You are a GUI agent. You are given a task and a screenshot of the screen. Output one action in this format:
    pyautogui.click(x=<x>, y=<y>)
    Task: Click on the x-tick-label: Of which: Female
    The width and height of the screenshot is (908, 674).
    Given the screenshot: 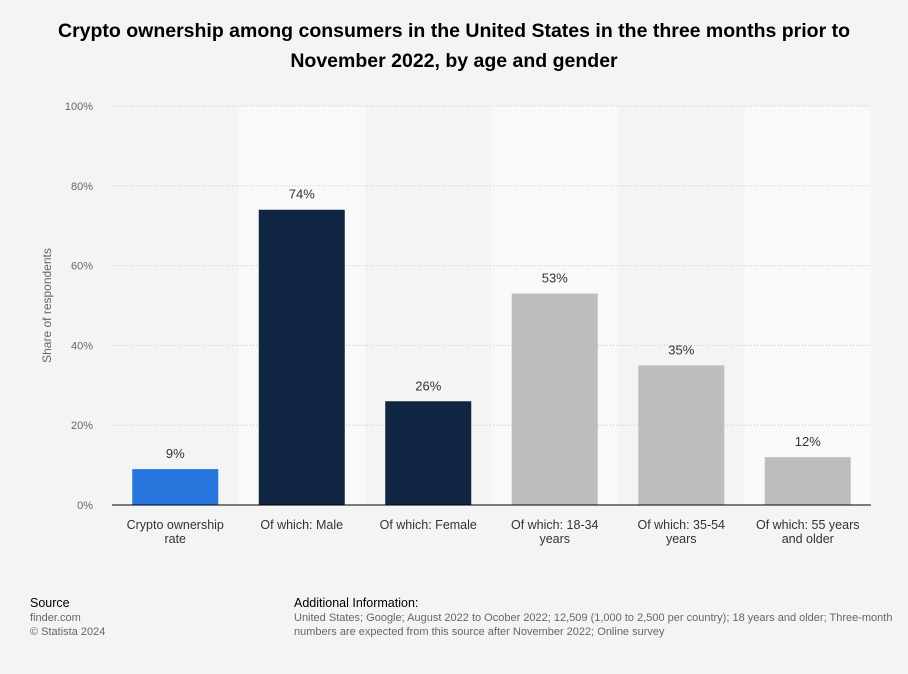 What is the action you would take?
    pyautogui.click(x=428, y=525)
    